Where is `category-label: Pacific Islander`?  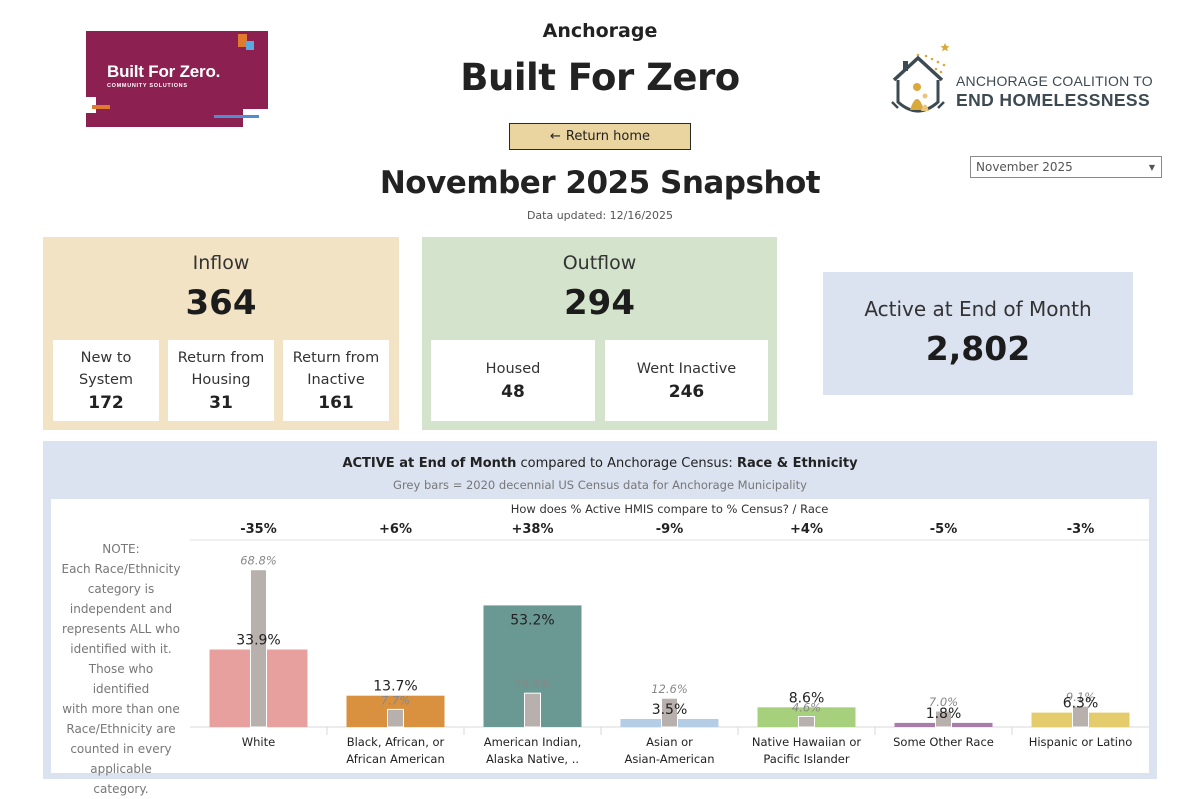 category-label: Pacific Islander is located at coordinates (806, 759).